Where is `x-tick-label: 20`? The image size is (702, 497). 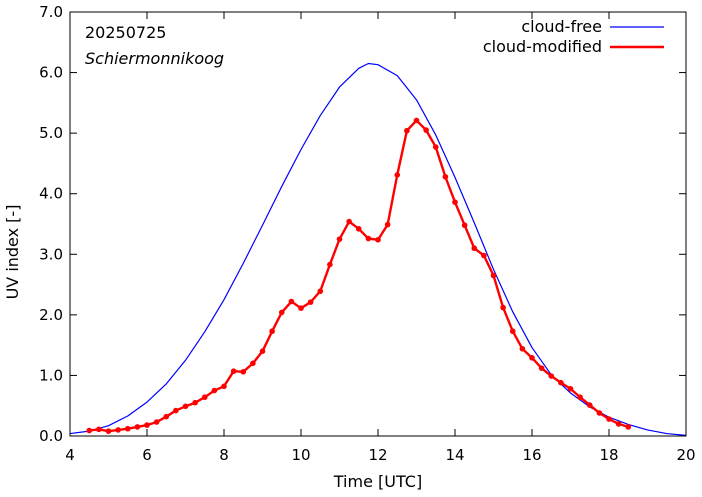
x-tick-label: 20 is located at coordinates (685, 455).